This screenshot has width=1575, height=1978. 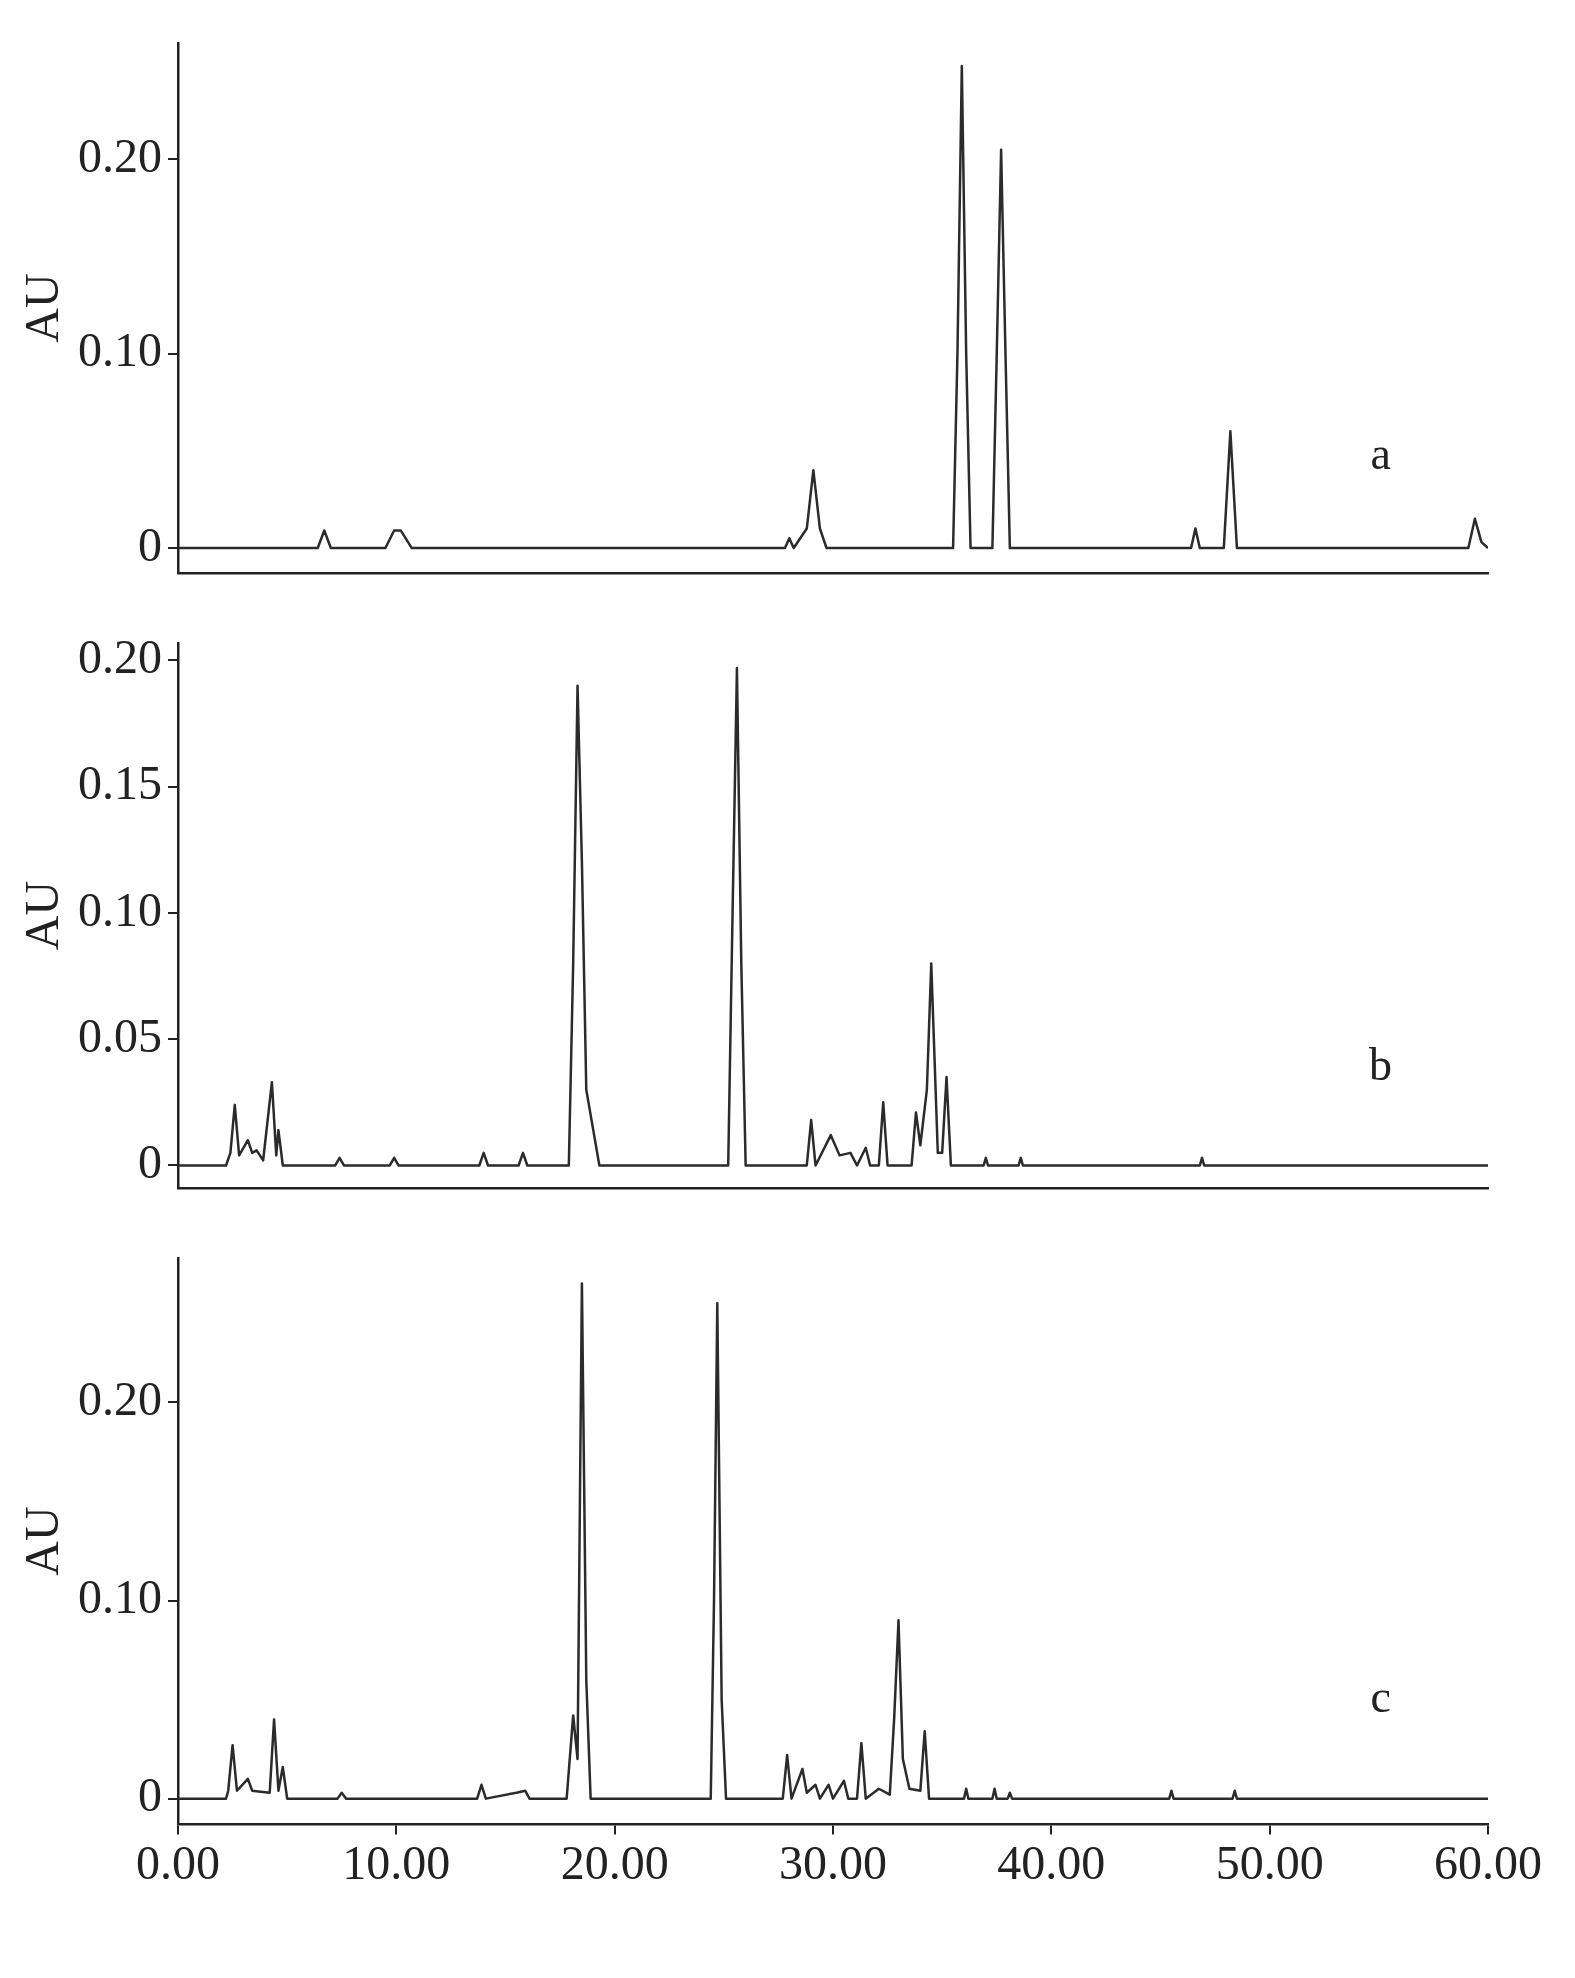 I want to click on y-tick-label: 0.05, so click(x=120, y=1035).